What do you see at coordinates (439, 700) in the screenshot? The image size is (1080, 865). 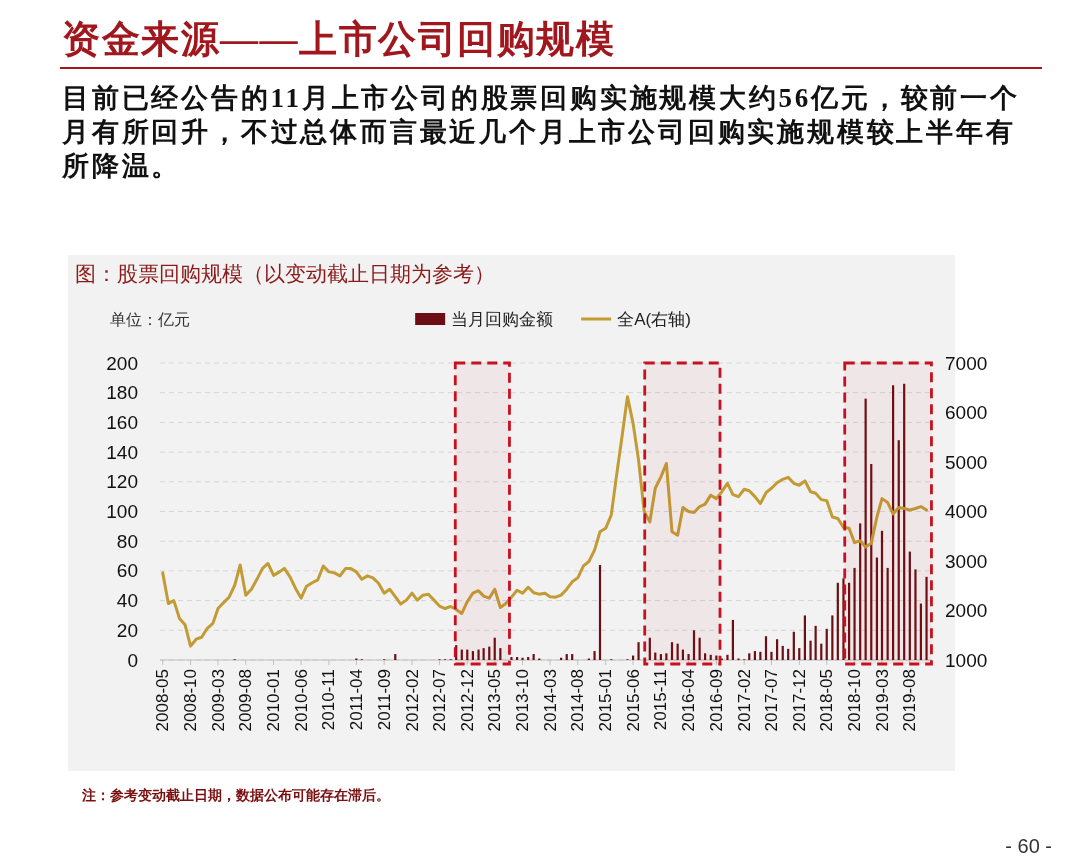 I see `x-tick-label: 2012-07` at bounding box center [439, 700].